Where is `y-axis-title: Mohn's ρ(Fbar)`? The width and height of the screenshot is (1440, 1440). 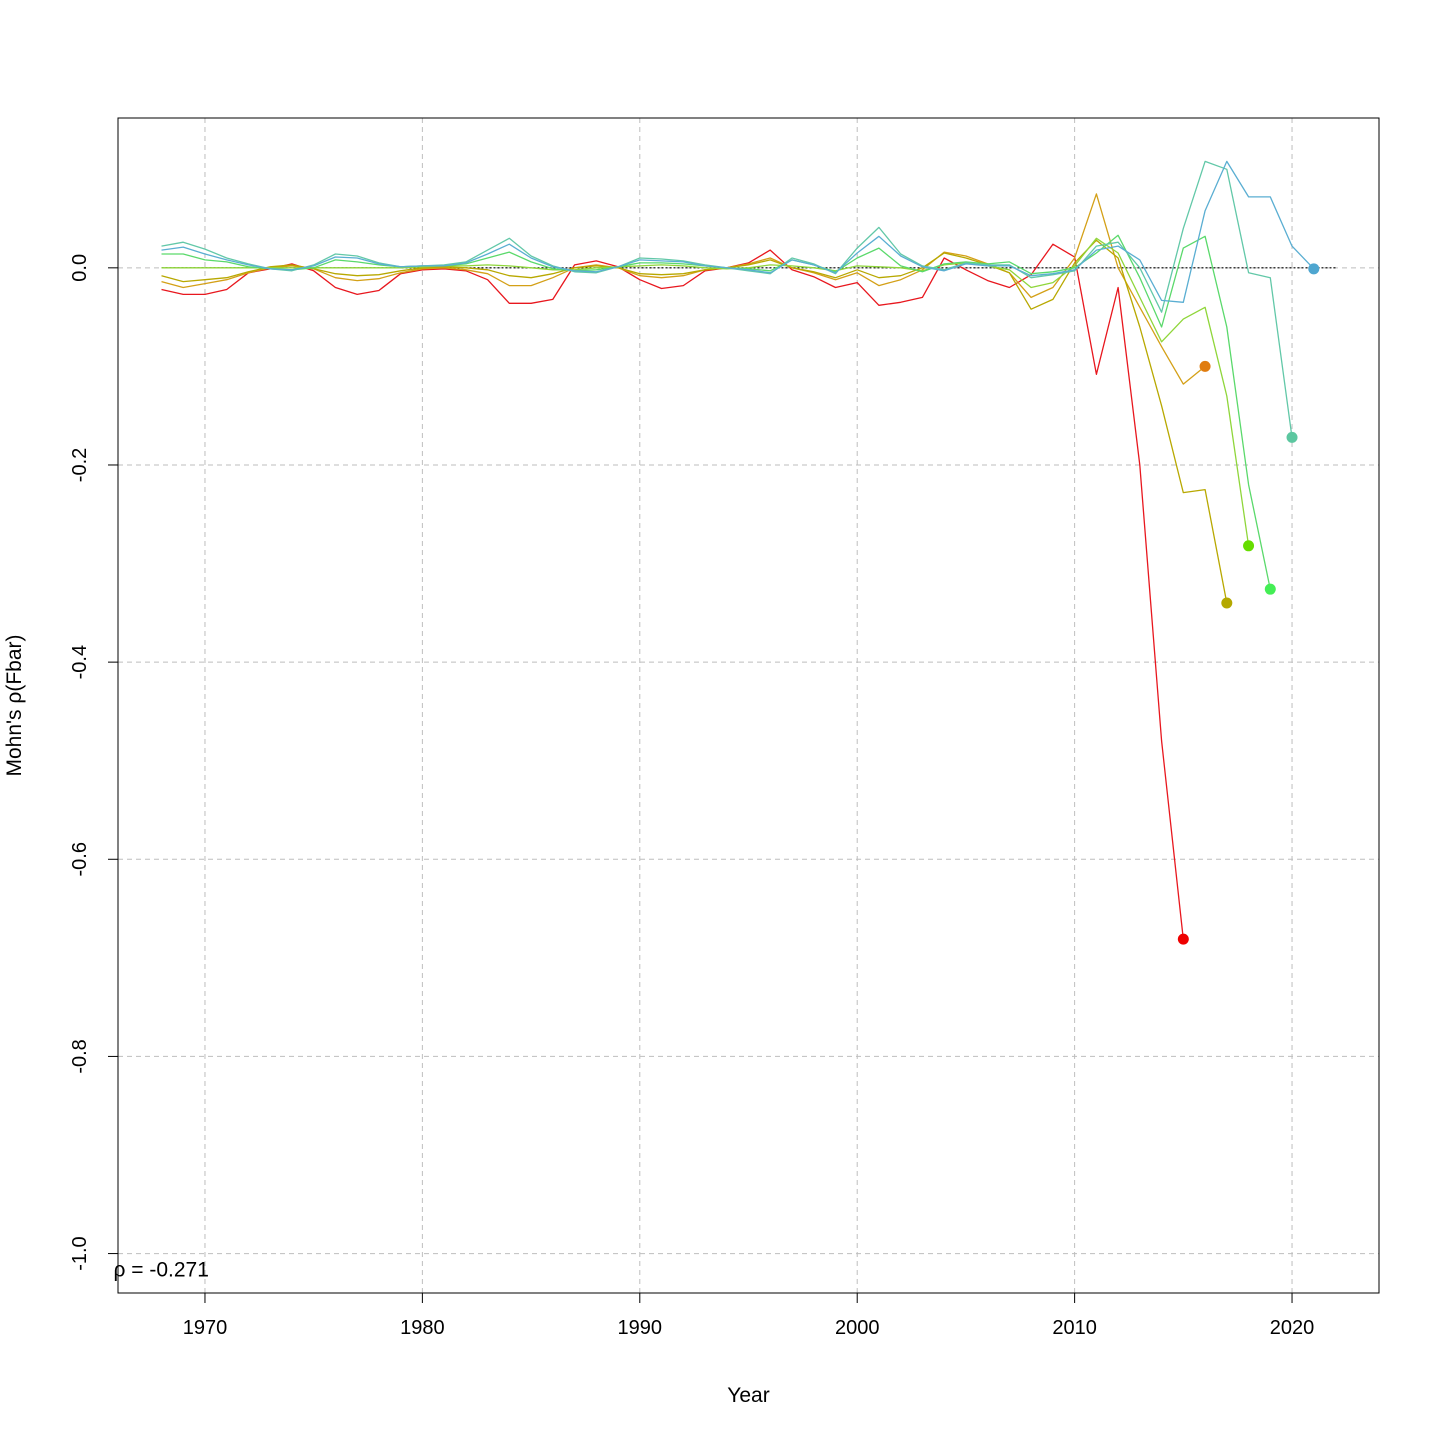
y-axis-title: Mohn's ρ(Fbar) is located at coordinates (14, 706).